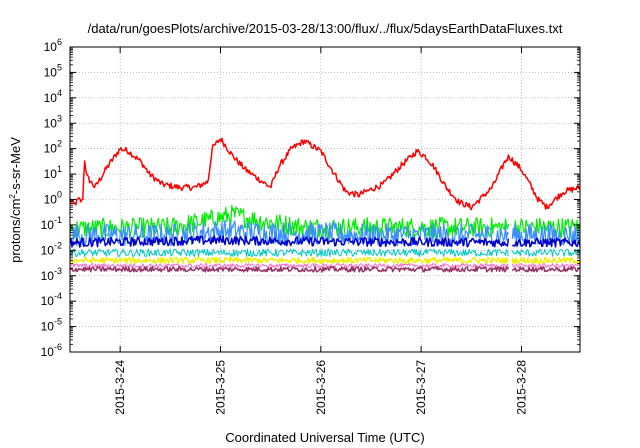 This screenshot has height=448, width=640. I want to click on y-tick-label: 10², so click(53, 147).